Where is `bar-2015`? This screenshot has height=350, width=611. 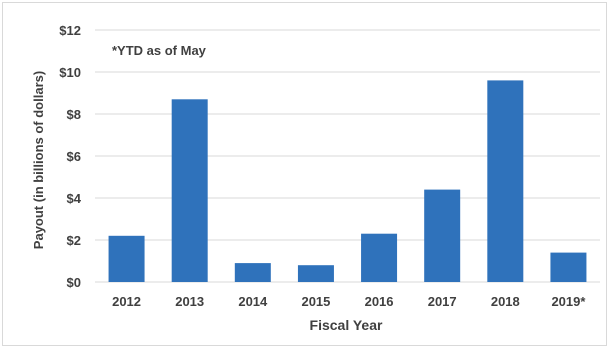
bar-2015 is located at coordinates (315, 273).